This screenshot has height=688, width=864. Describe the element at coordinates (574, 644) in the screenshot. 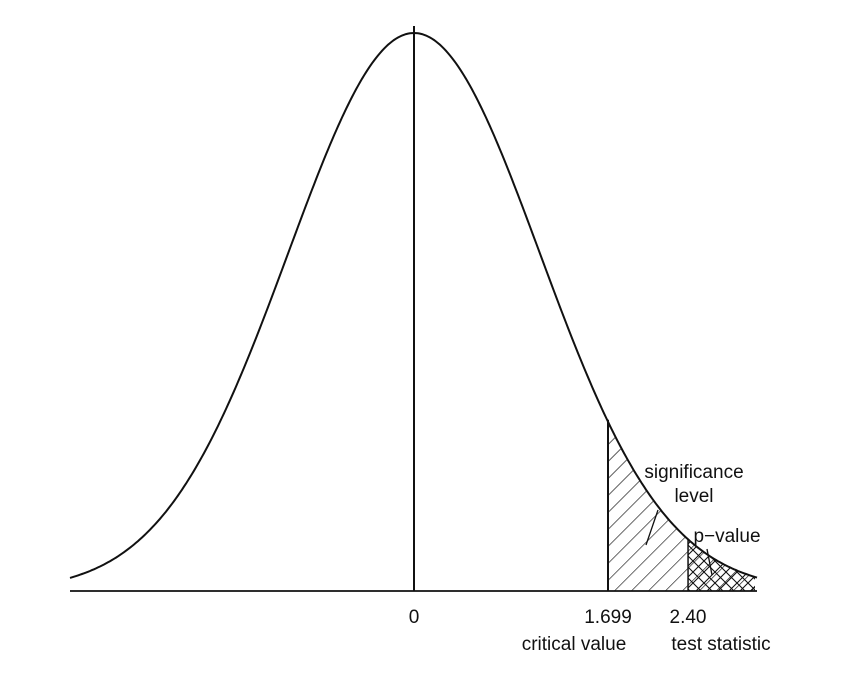

I see `critical-caption: critical value` at that location.